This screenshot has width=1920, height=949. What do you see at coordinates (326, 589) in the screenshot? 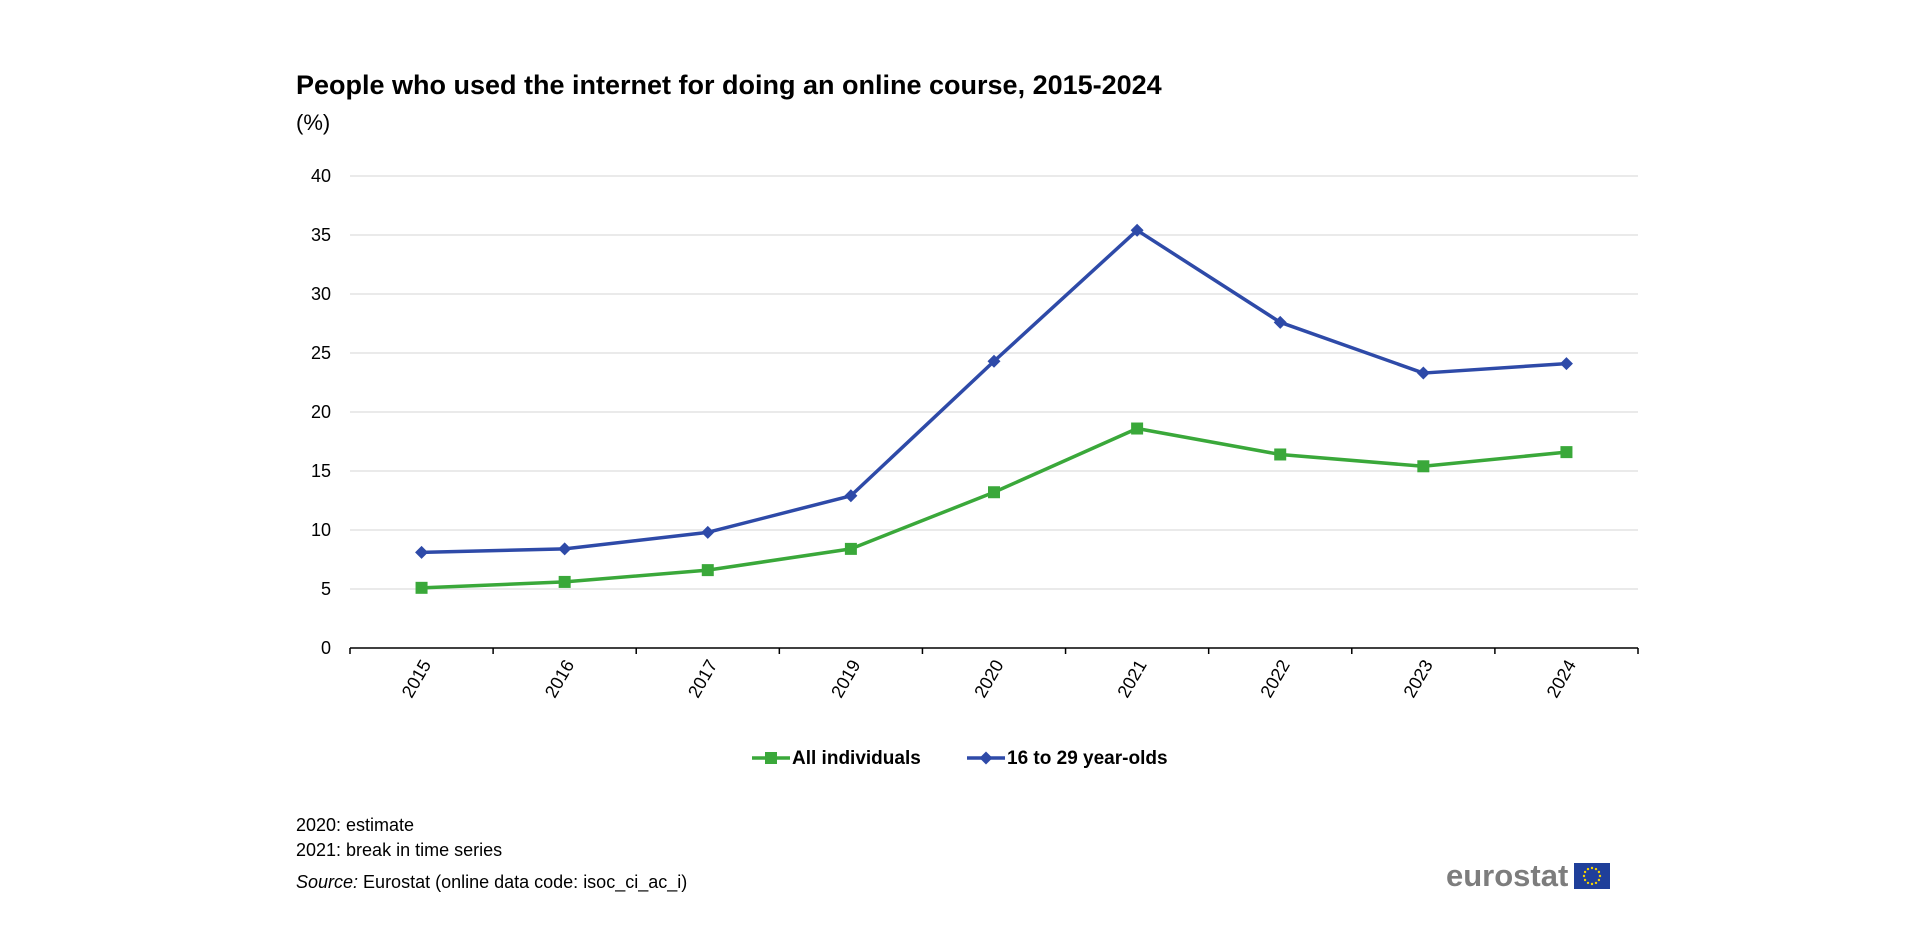
I see `y-tick-label: 5` at bounding box center [326, 589].